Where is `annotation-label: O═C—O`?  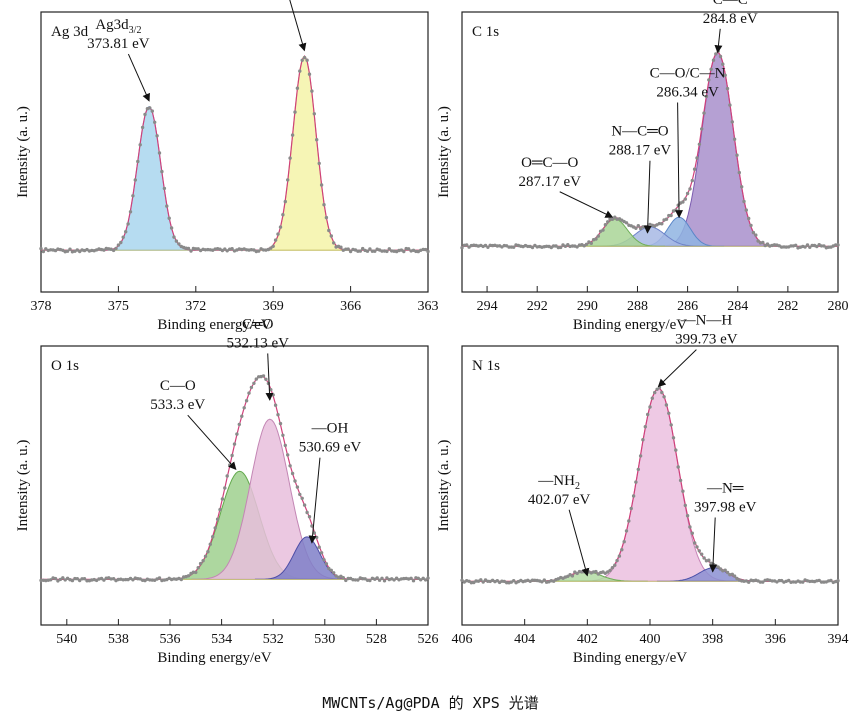
annotation-label: O═C—O is located at coordinates (549, 163).